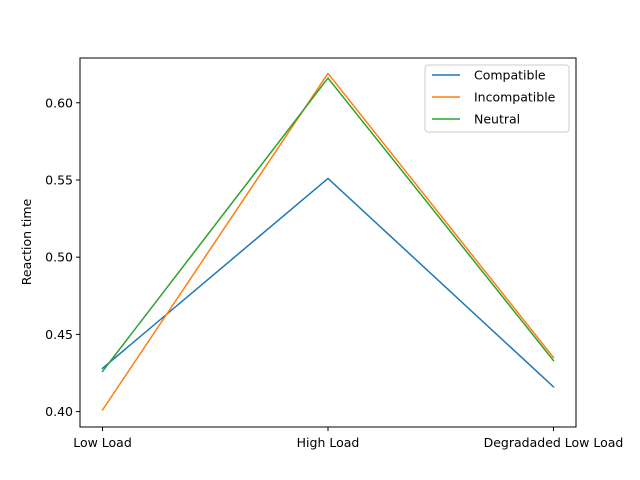  What do you see at coordinates (510, 75) in the screenshot?
I see `legend-label-compatible: Compatible` at bounding box center [510, 75].